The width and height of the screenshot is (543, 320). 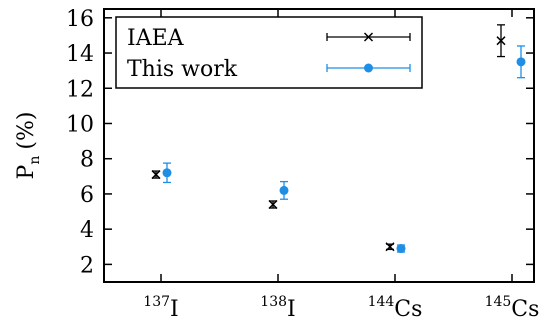 I want to click on y-tick-label: 16, so click(x=80, y=19).